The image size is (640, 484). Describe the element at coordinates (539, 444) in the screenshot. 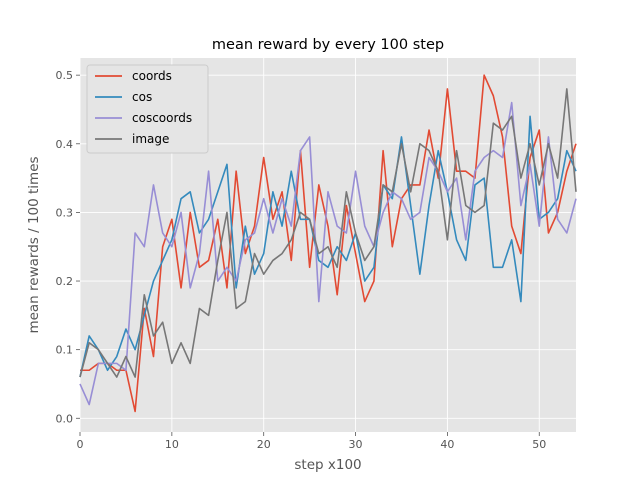

I see `x-tick-label: 50` at that location.